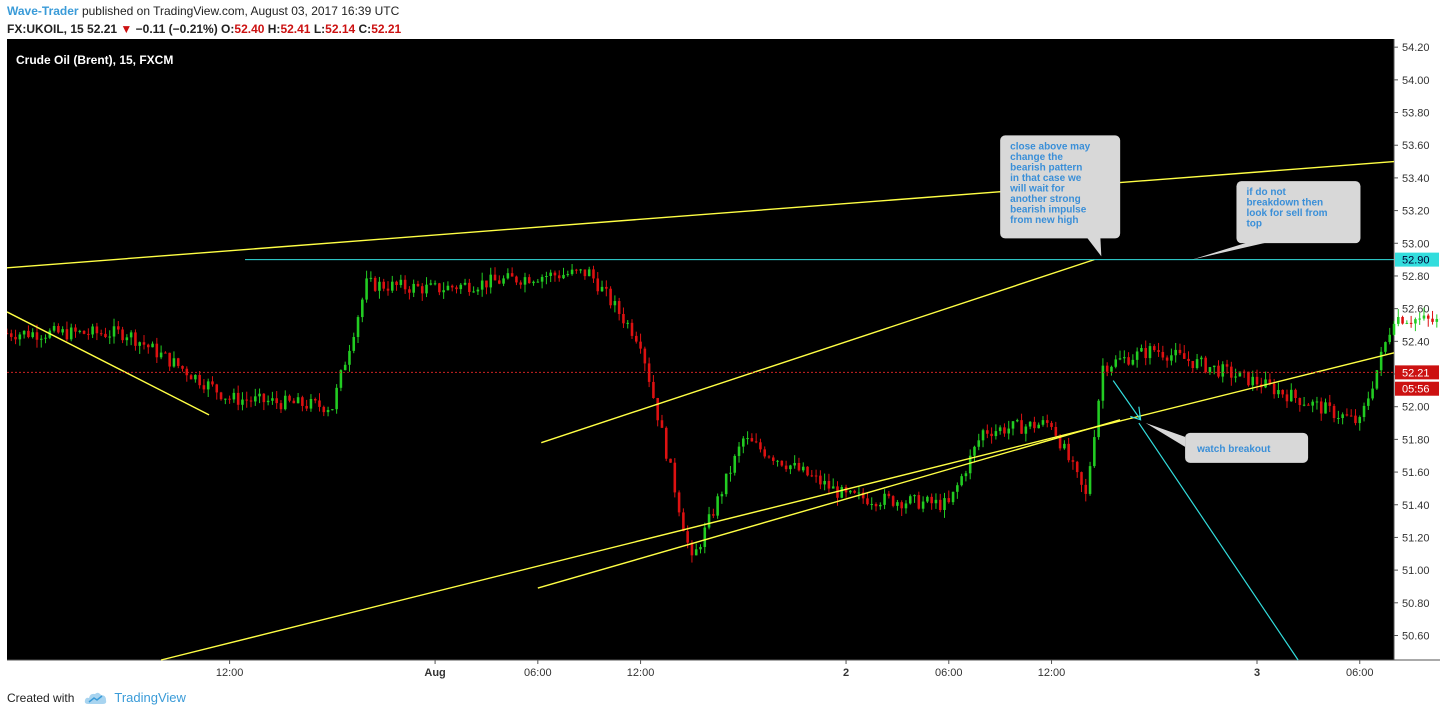 Image resolution: width=1440 pixels, height=715 pixels. Describe the element at coordinates (228, 29) in the screenshot. I see `open-label: O:` at that location.